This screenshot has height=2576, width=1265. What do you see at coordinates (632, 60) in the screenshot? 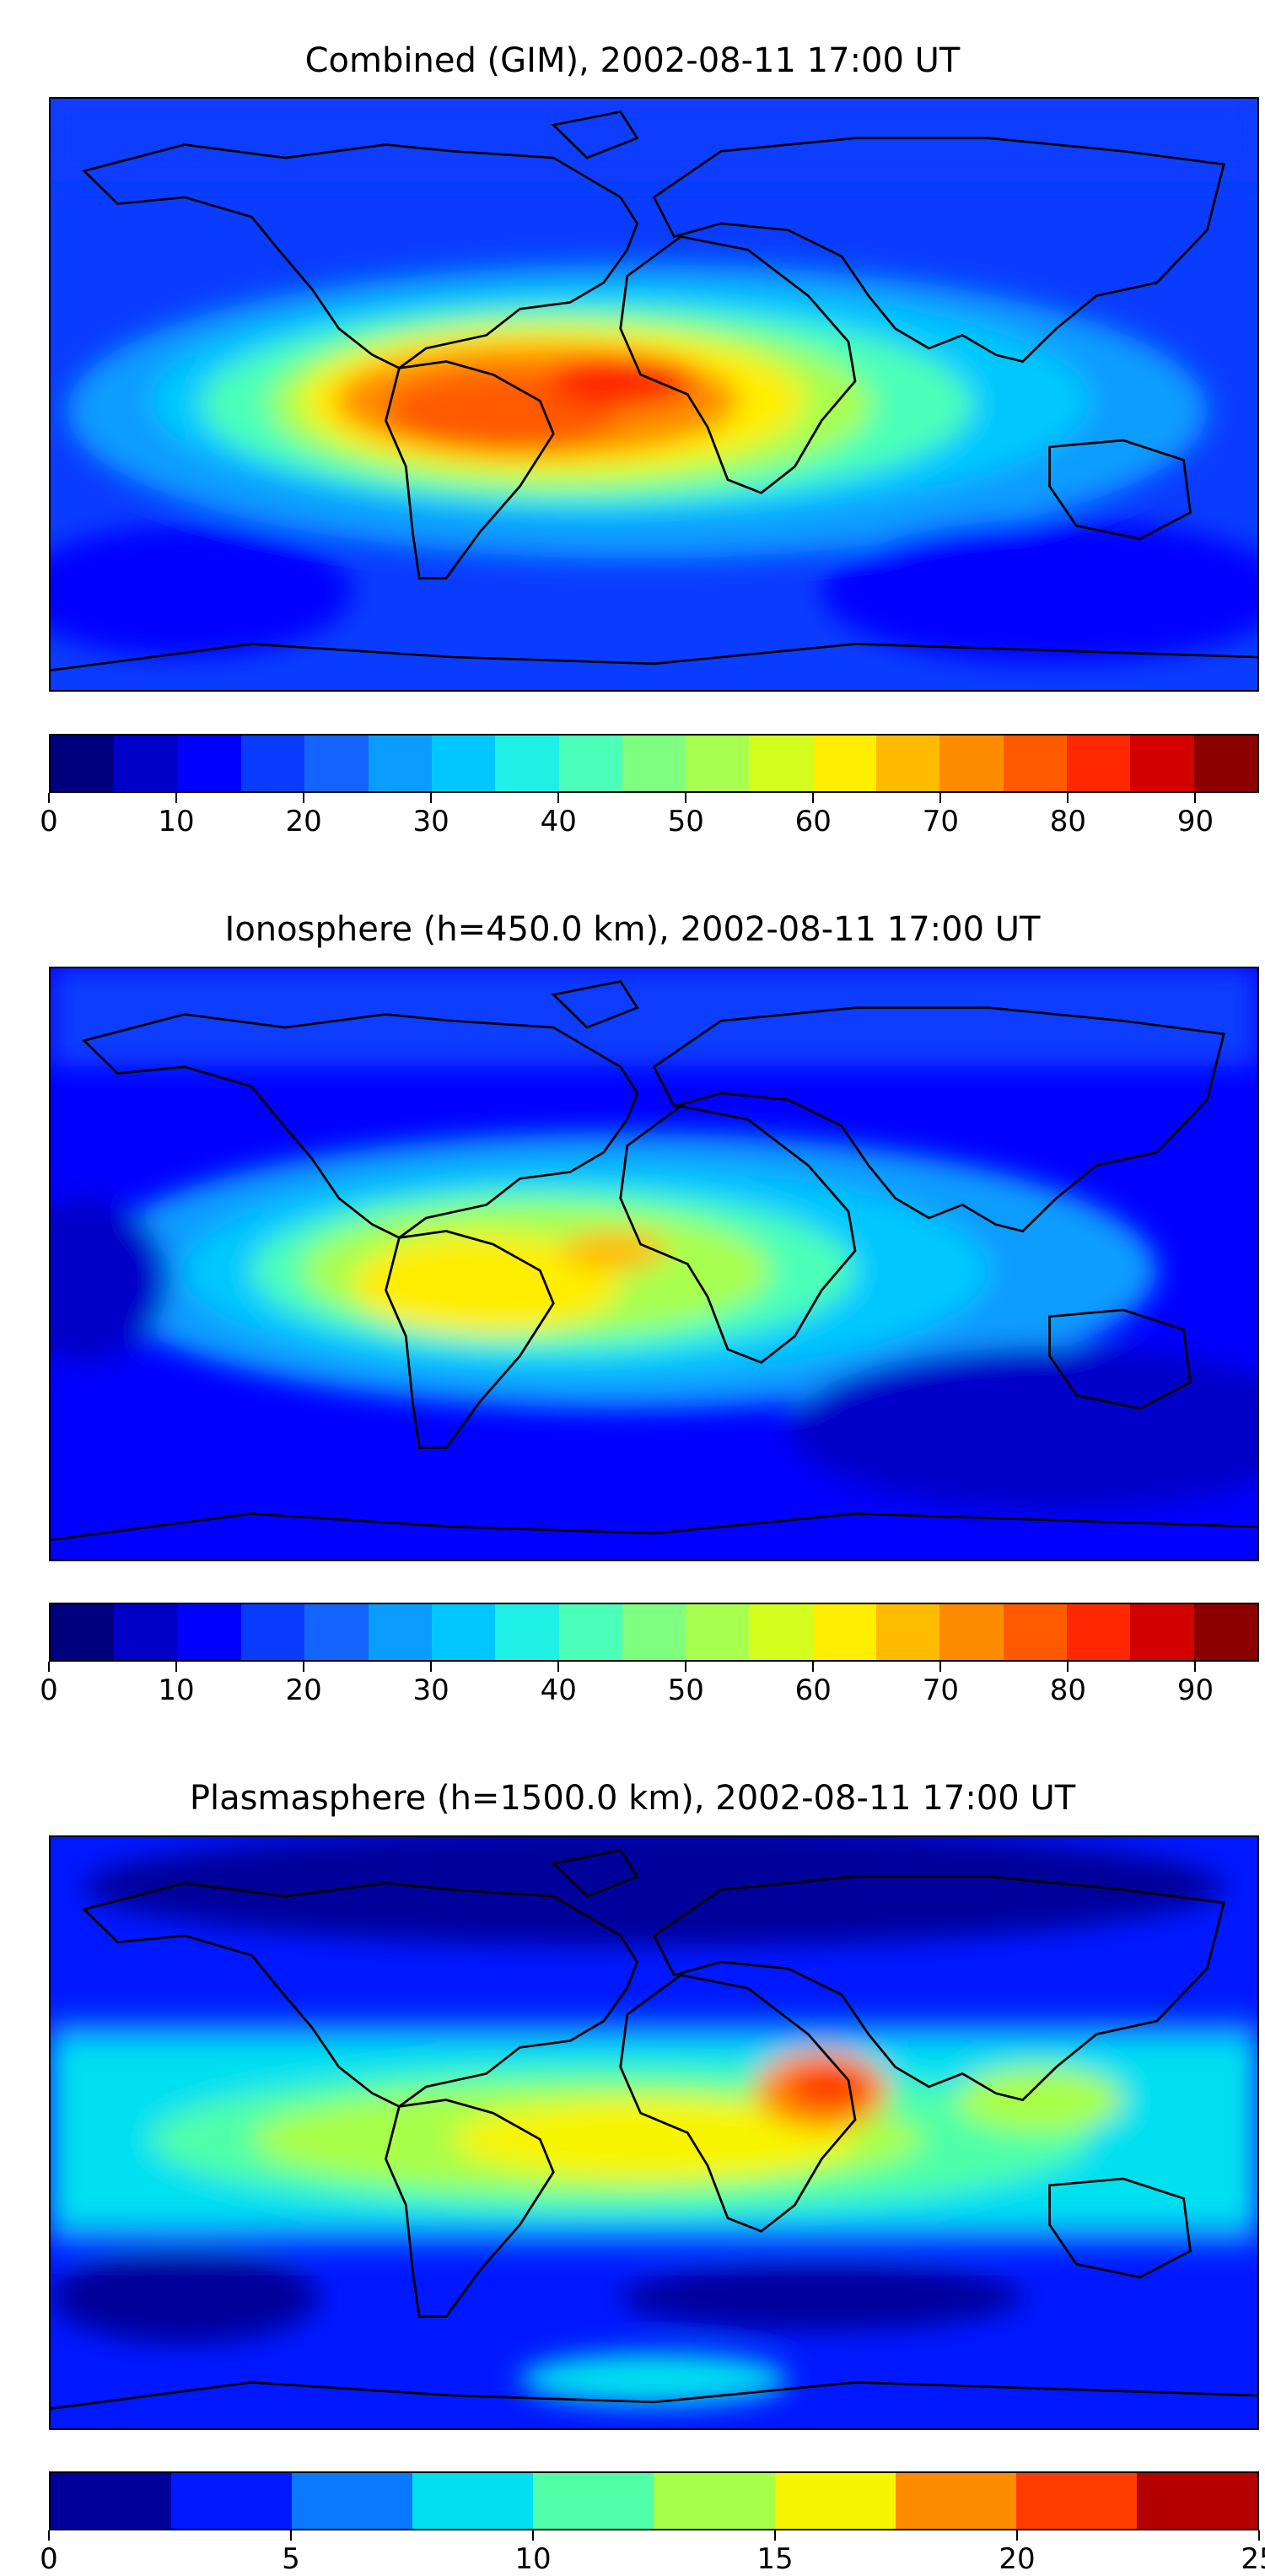
I see `panel-title-combined: Combined (GIM), 2002-08-11 17:00 UT` at bounding box center [632, 60].